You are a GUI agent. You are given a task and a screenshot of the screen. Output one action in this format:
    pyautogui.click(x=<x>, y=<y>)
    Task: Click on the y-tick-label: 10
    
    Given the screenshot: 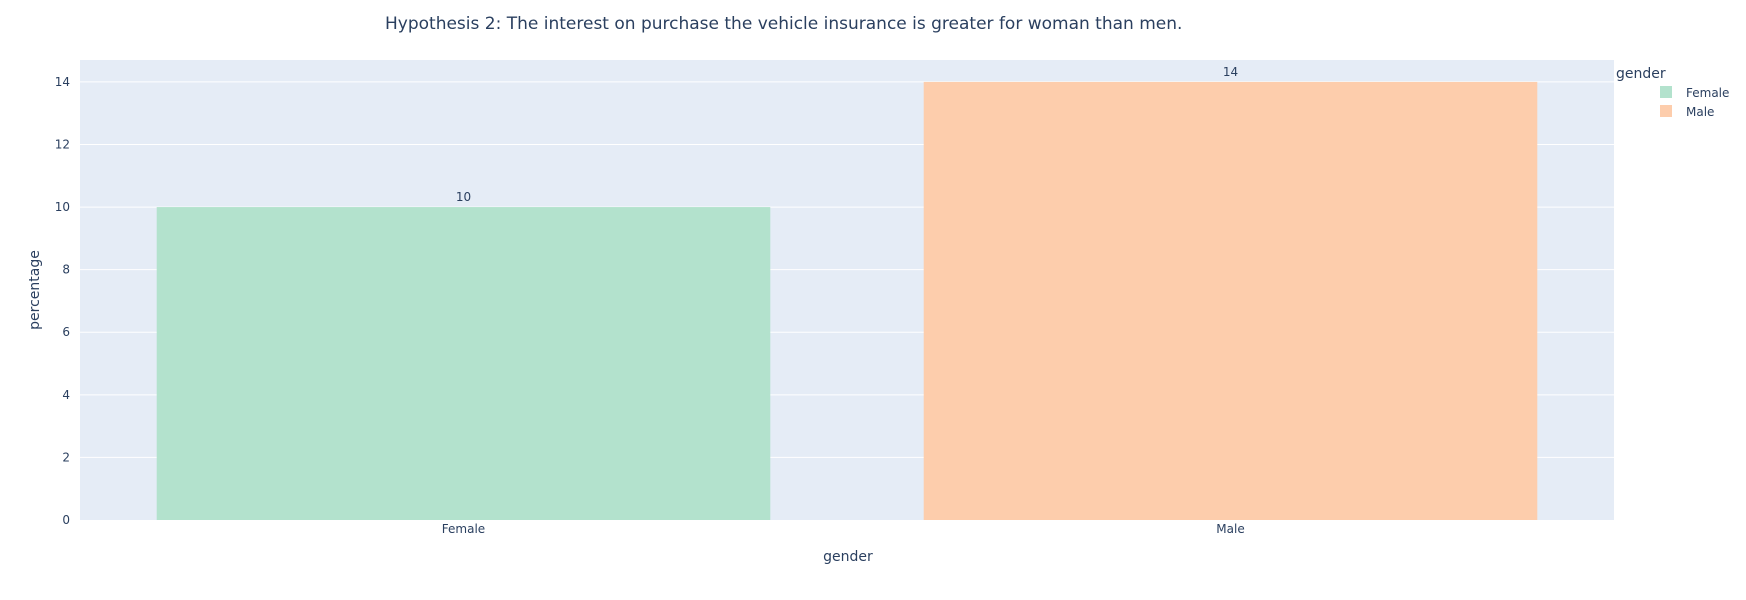 What is the action you would take?
    pyautogui.click(x=62, y=207)
    